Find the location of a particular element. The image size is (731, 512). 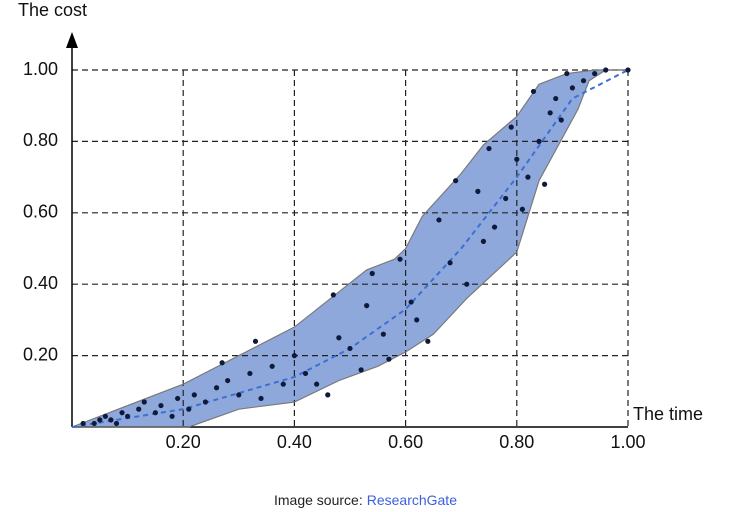

y-tick-label: 0.80 is located at coordinates (40, 140).